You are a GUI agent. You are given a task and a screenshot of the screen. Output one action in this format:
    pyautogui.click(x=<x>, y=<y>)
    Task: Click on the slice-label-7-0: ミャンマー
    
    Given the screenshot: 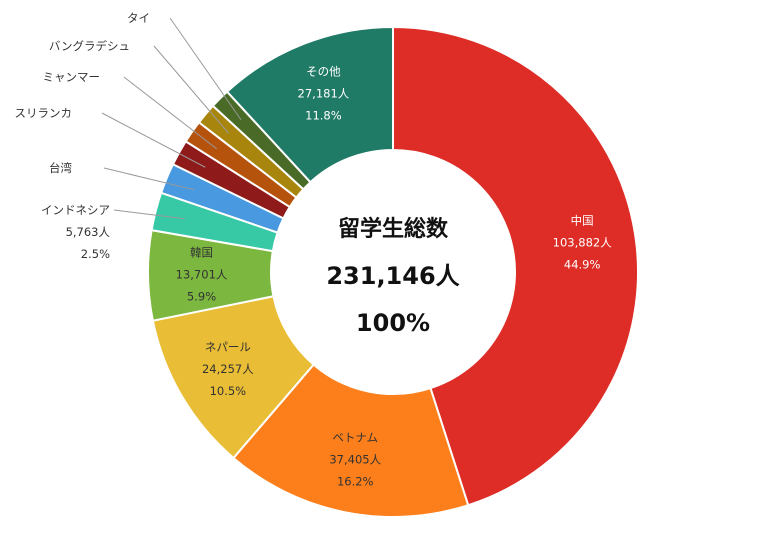 What is the action you would take?
    pyautogui.click(x=72, y=77)
    